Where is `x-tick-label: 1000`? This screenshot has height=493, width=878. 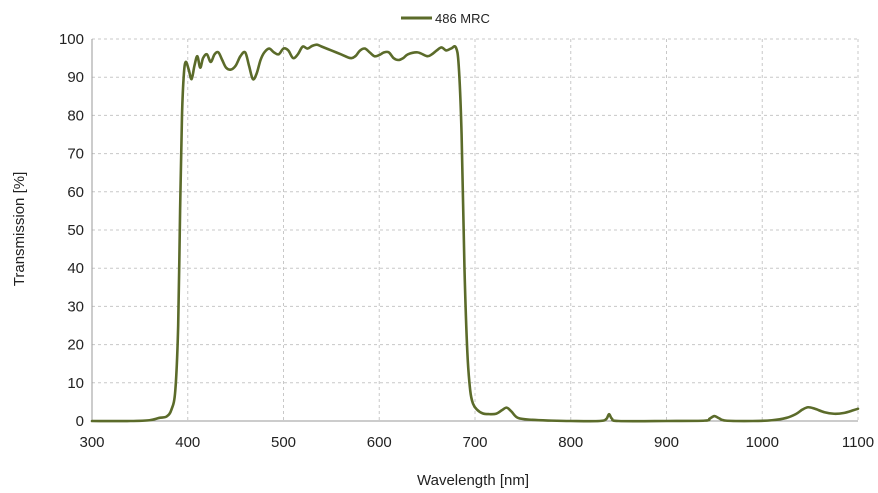
x-tick-label: 1000 is located at coordinates (762, 442).